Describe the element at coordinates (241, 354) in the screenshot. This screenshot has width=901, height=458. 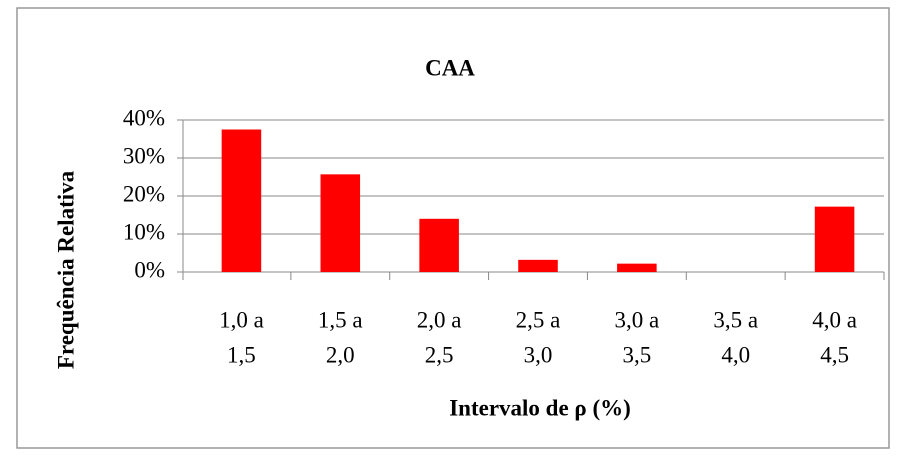
I see `x-tick-label: 1,5` at that location.